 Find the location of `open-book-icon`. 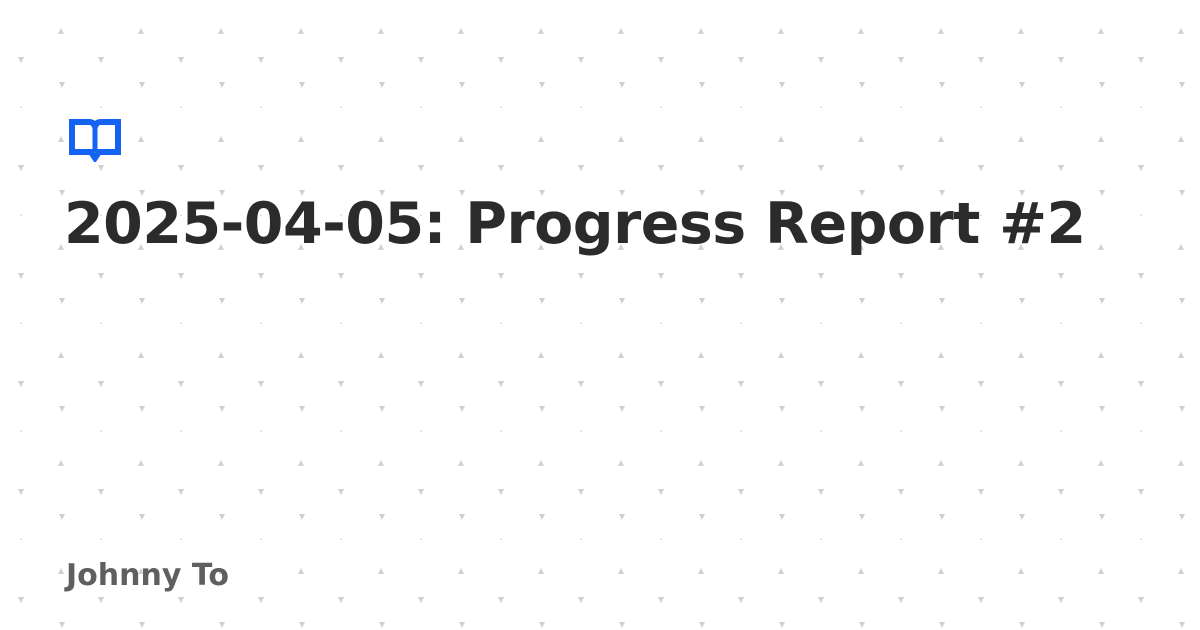

open-book-icon is located at coordinates (95, 140).